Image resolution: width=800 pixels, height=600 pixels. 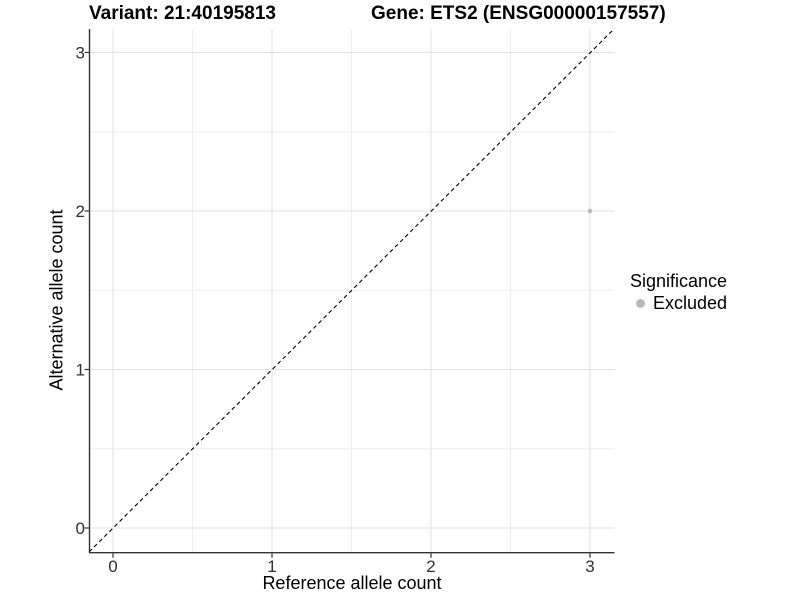 What do you see at coordinates (678, 292) in the screenshot?
I see `legend: Significance Excluded` at bounding box center [678, 292].